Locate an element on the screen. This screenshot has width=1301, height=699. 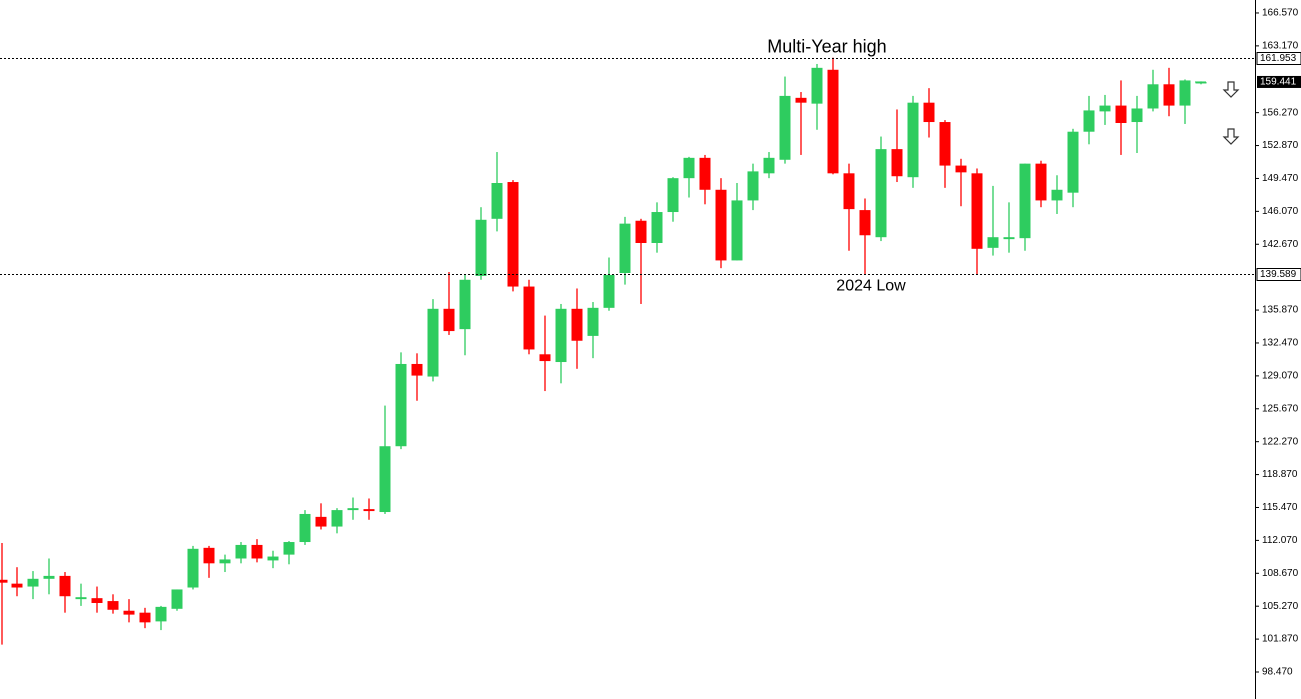
y-tick-label: 122.270 is located at coordinates (1280, 441).